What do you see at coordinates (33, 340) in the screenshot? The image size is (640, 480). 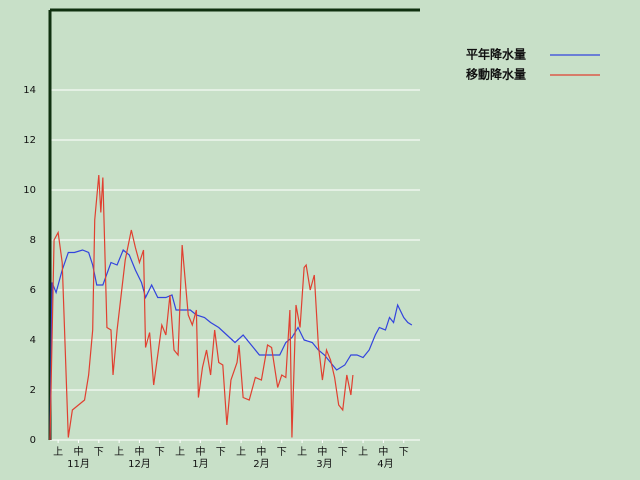 I see `y-tick-label: 4` at bounding box center [33, 340].